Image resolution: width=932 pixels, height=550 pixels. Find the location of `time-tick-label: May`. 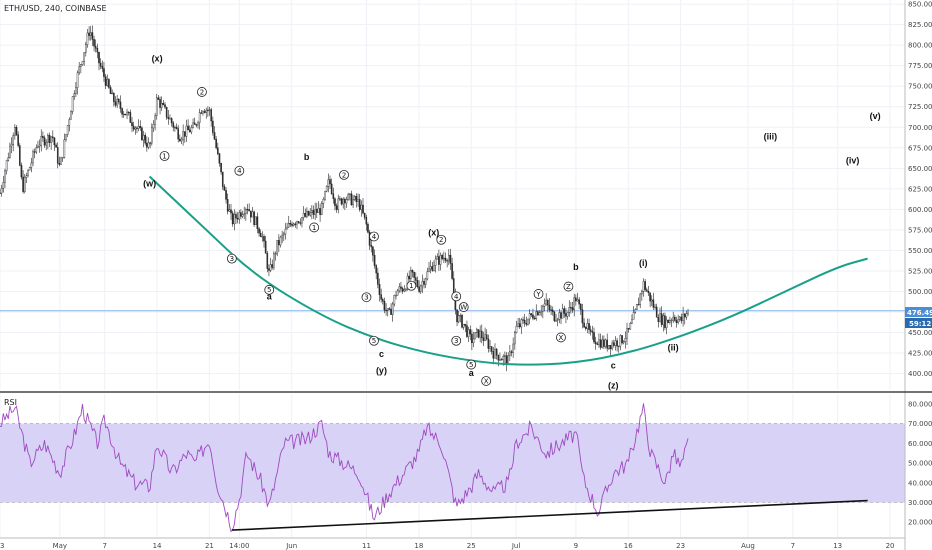

time-tick-label: May is located at coordinates (60, 546).